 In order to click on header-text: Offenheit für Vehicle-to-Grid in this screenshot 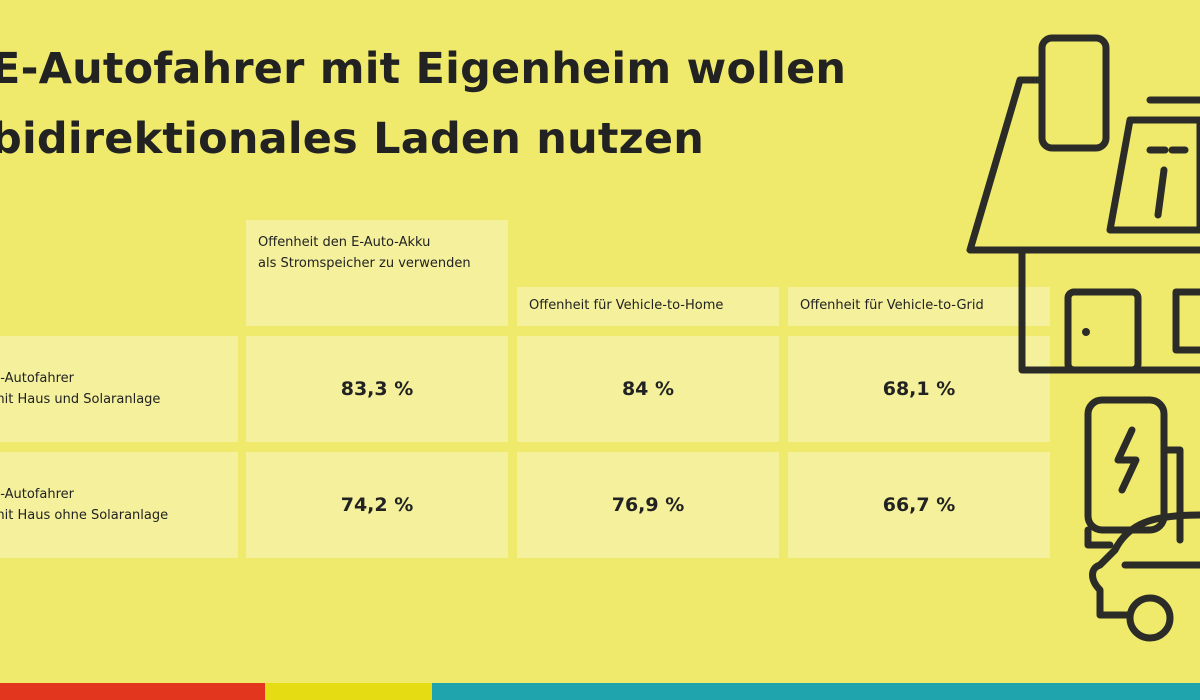, I will do `click(892, 305)`.